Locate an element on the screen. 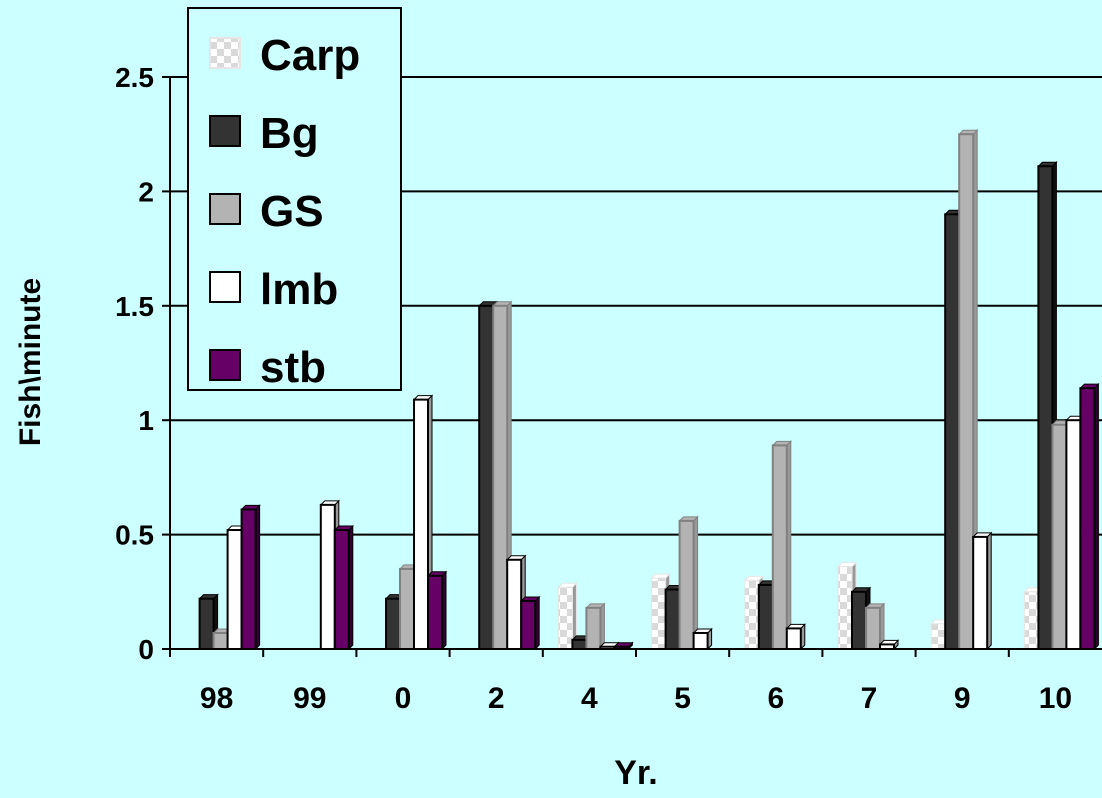 The image size is (1102, 798). y-tick-label: 0.5 is located at coordinates (134, 535).